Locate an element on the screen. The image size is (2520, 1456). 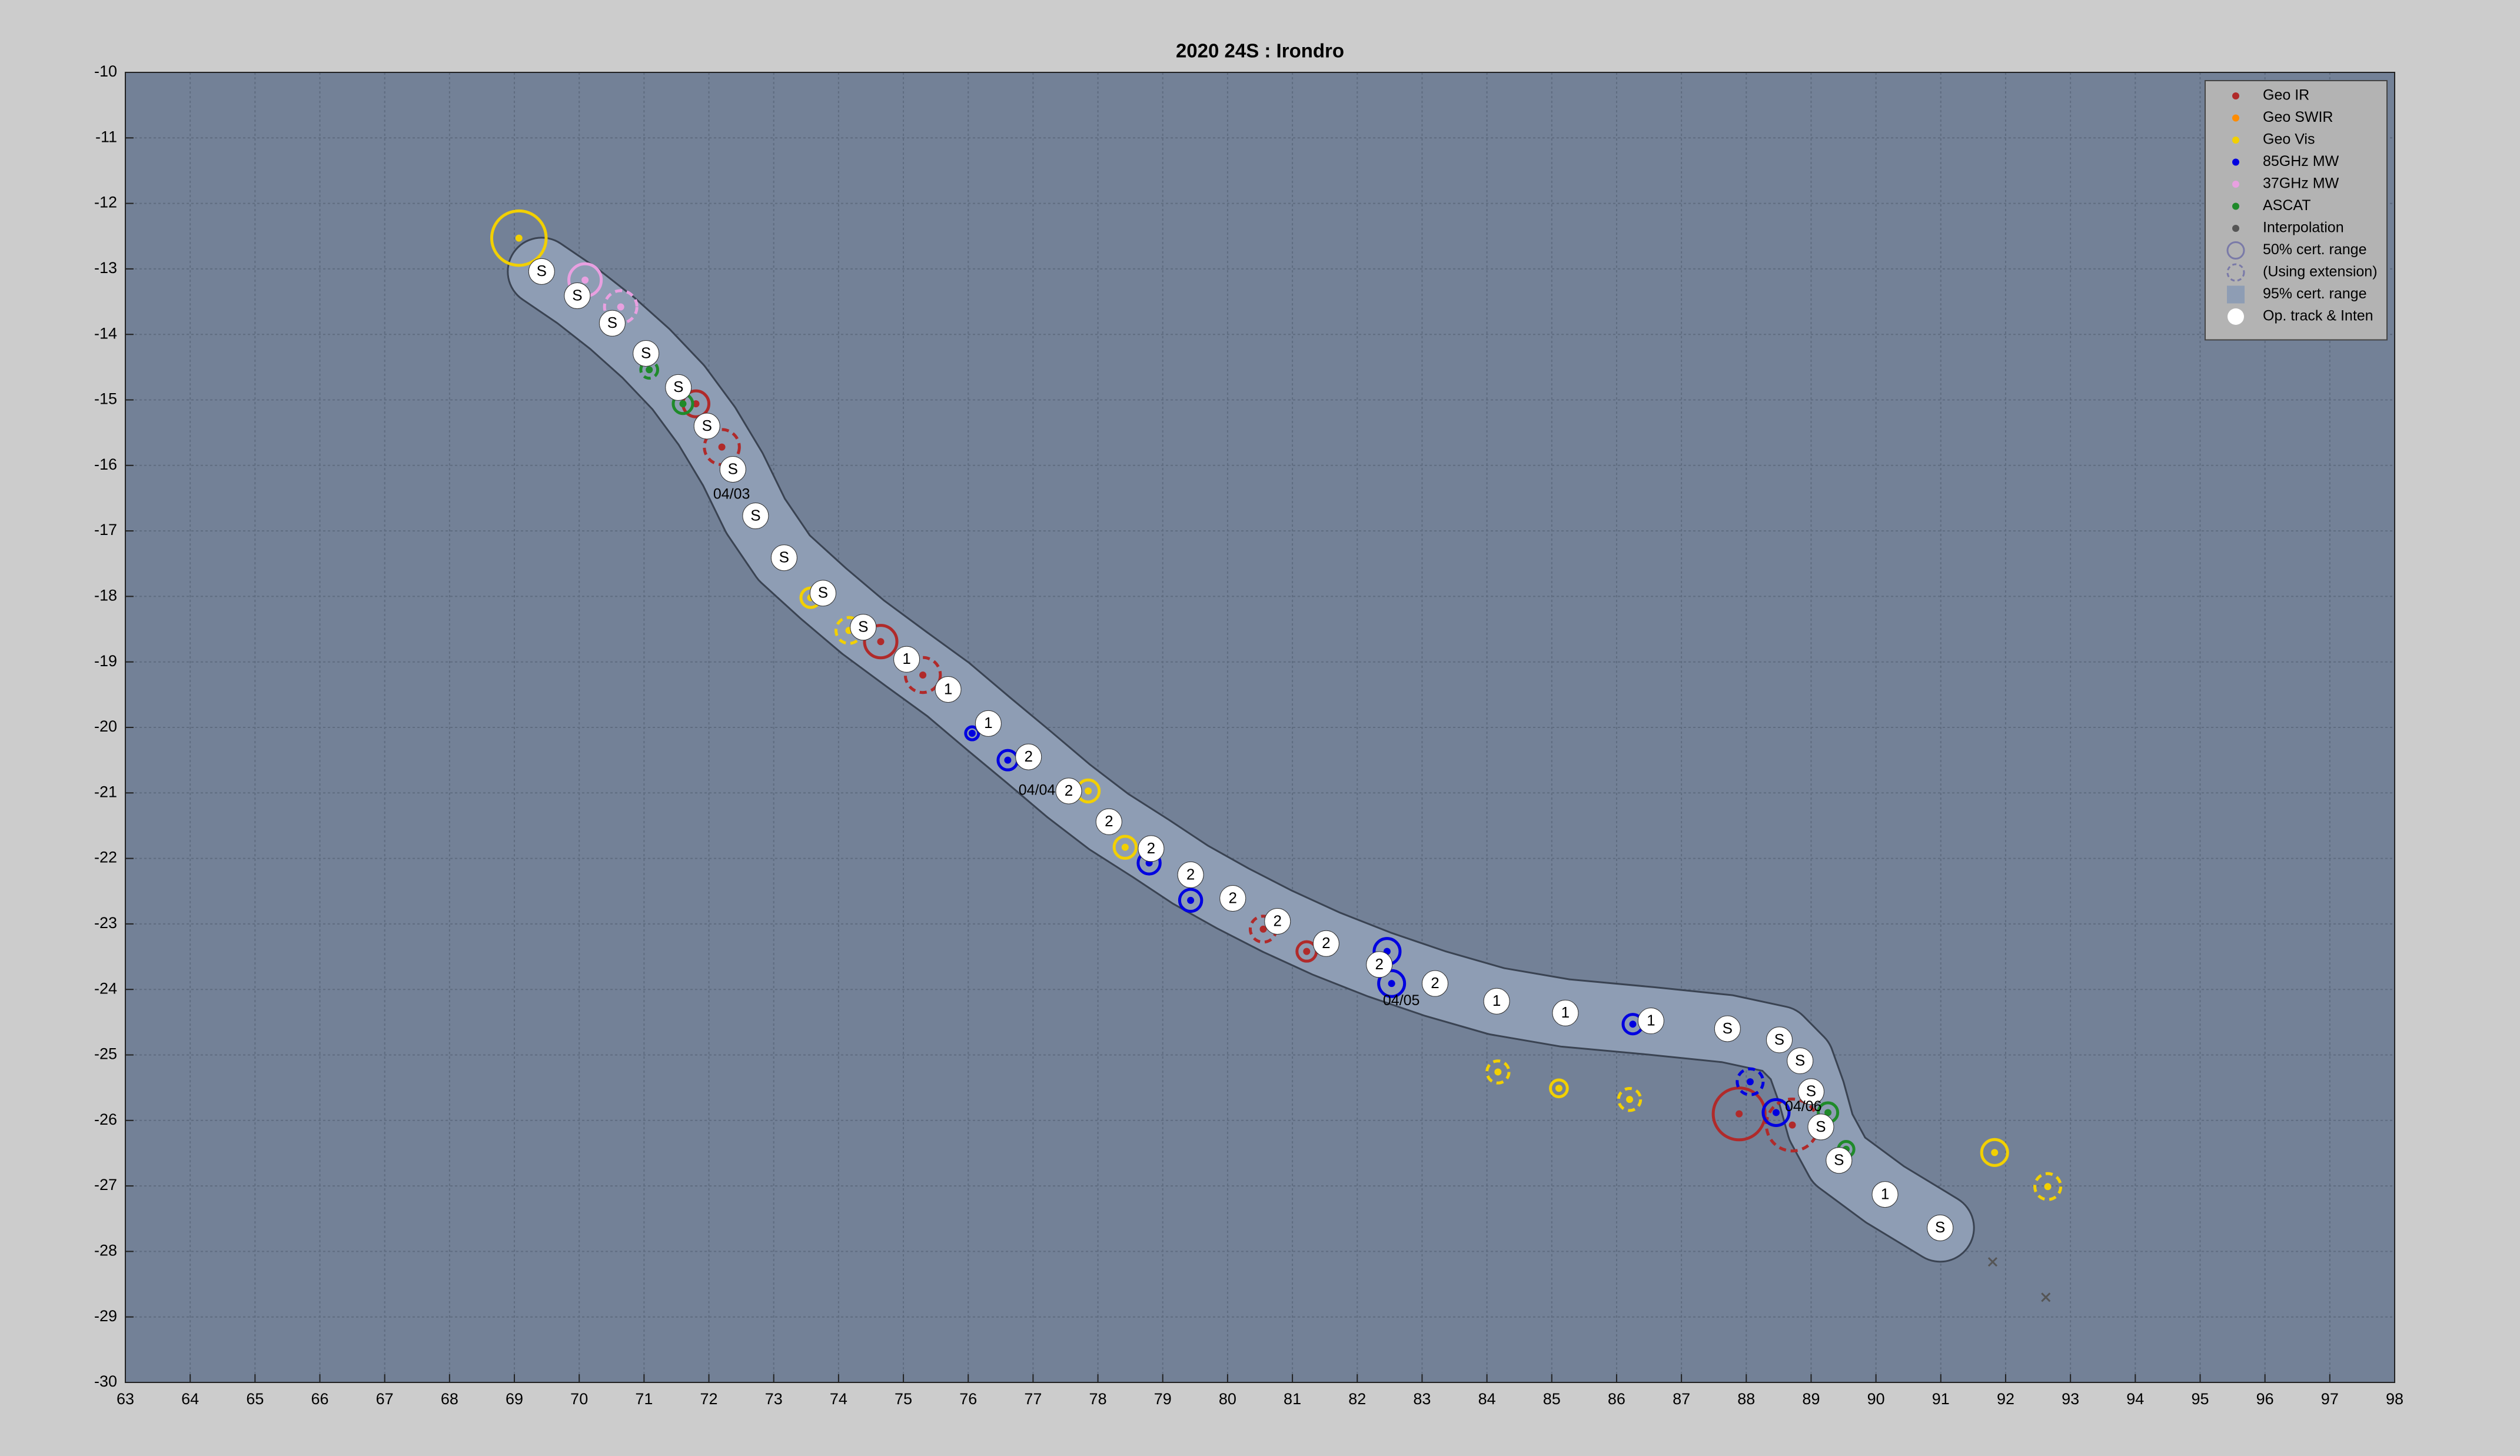
x-tick-label: 82 is located at coordinates (1357, 1399).